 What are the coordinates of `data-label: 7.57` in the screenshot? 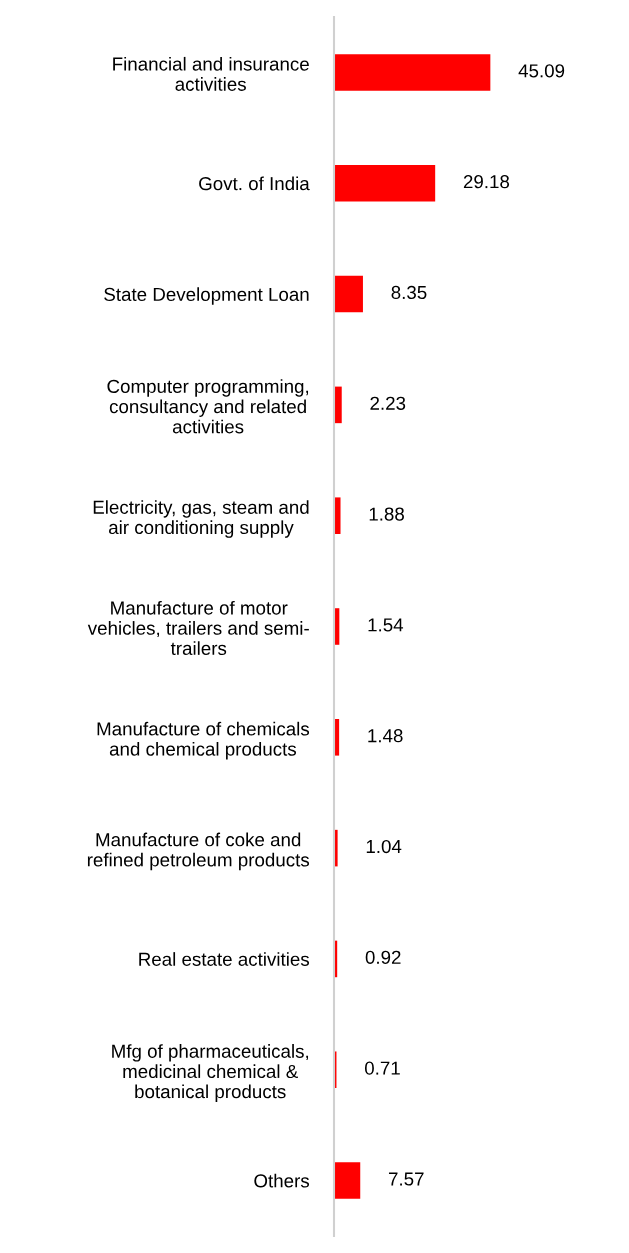 It's located at (406, 1179).